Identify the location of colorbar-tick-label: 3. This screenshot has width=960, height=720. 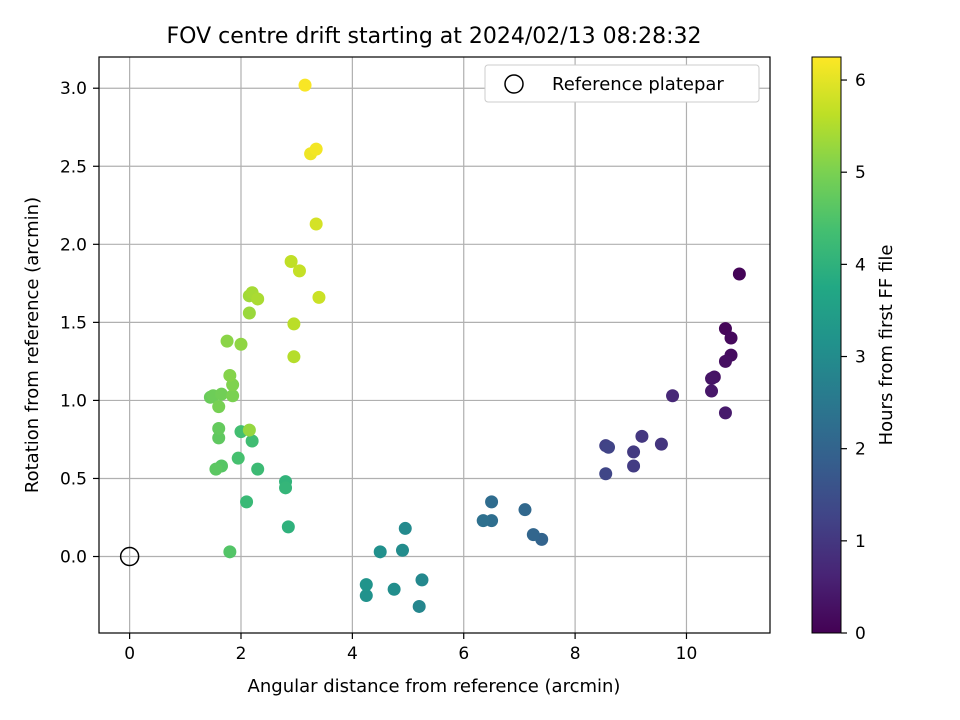
(860, 358).